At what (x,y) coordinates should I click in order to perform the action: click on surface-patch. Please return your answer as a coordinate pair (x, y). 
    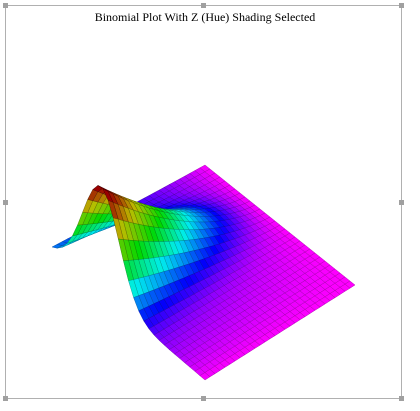
    Looking at the image, I should click on (205, 376).